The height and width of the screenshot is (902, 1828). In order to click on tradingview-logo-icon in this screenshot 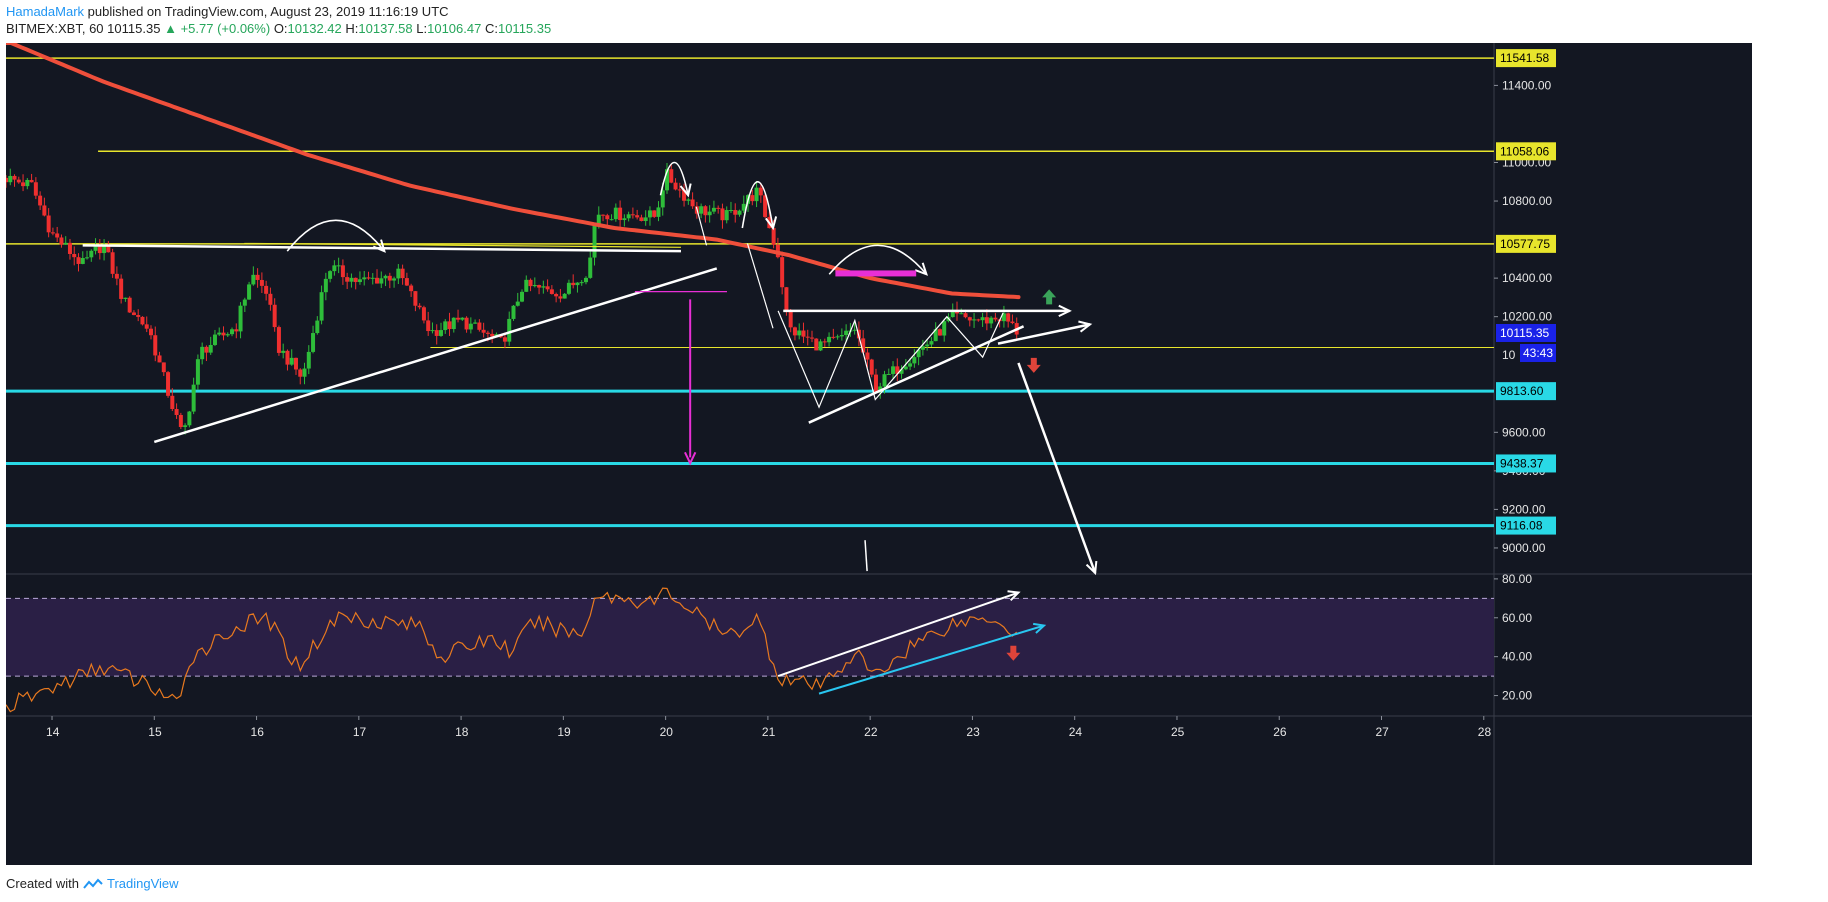, I will do `click(93, 883)`.